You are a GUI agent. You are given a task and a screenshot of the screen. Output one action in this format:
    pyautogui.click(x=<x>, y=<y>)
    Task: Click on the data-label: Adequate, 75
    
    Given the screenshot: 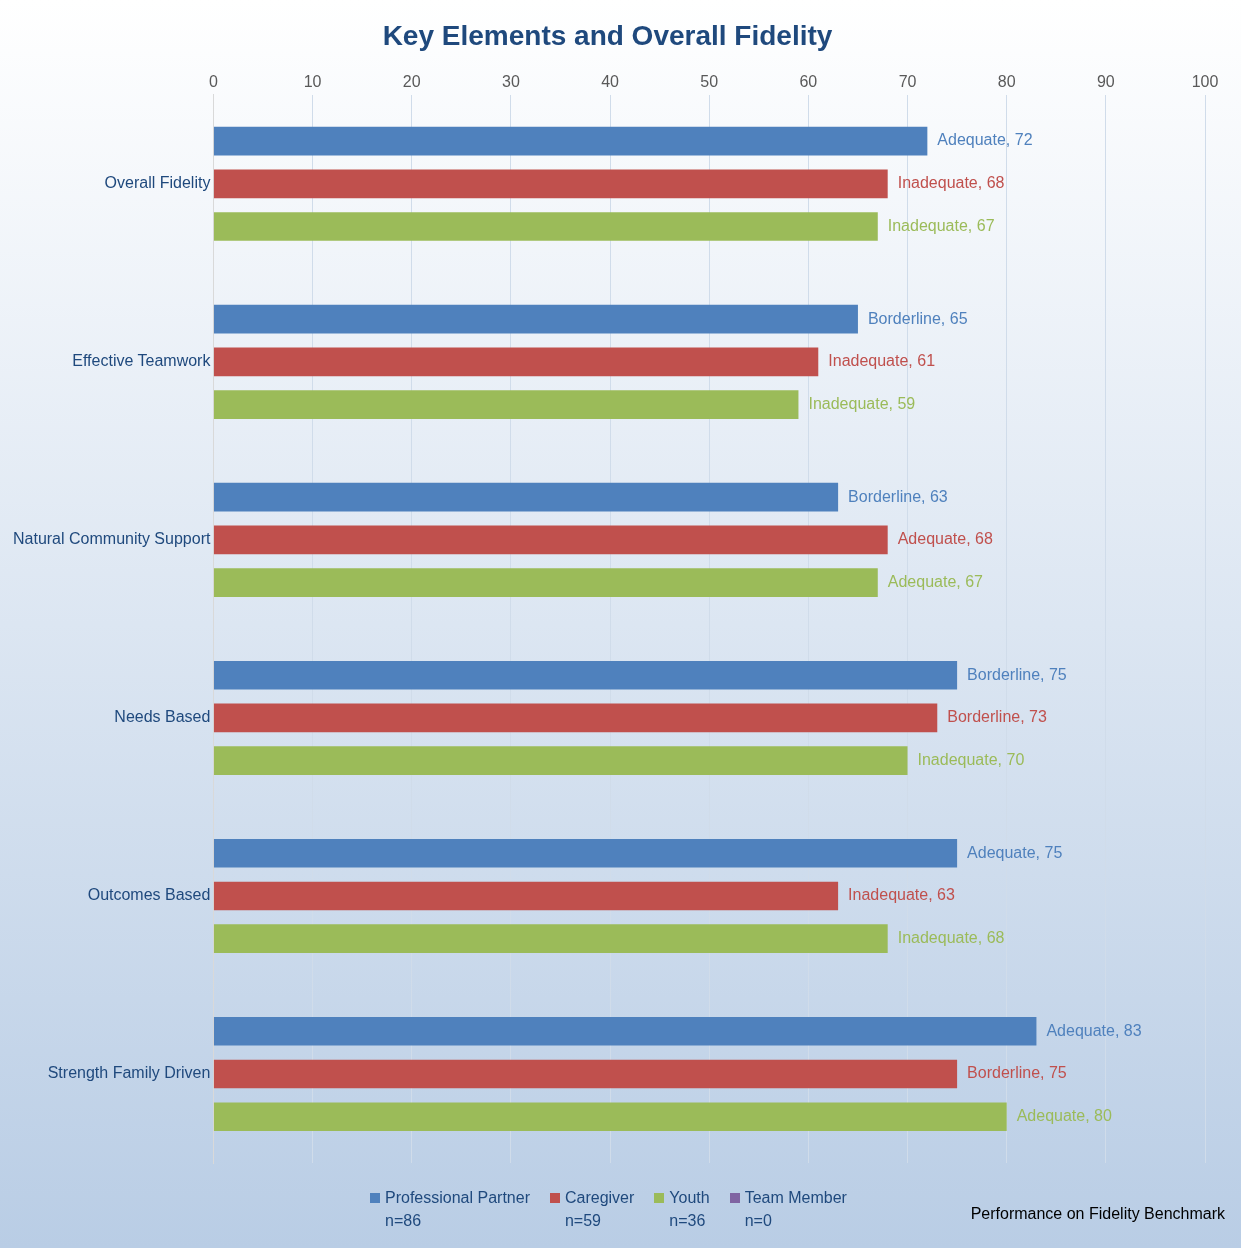 What is the action you would take?
    pyautogui.click(x=1015, y=852)
    